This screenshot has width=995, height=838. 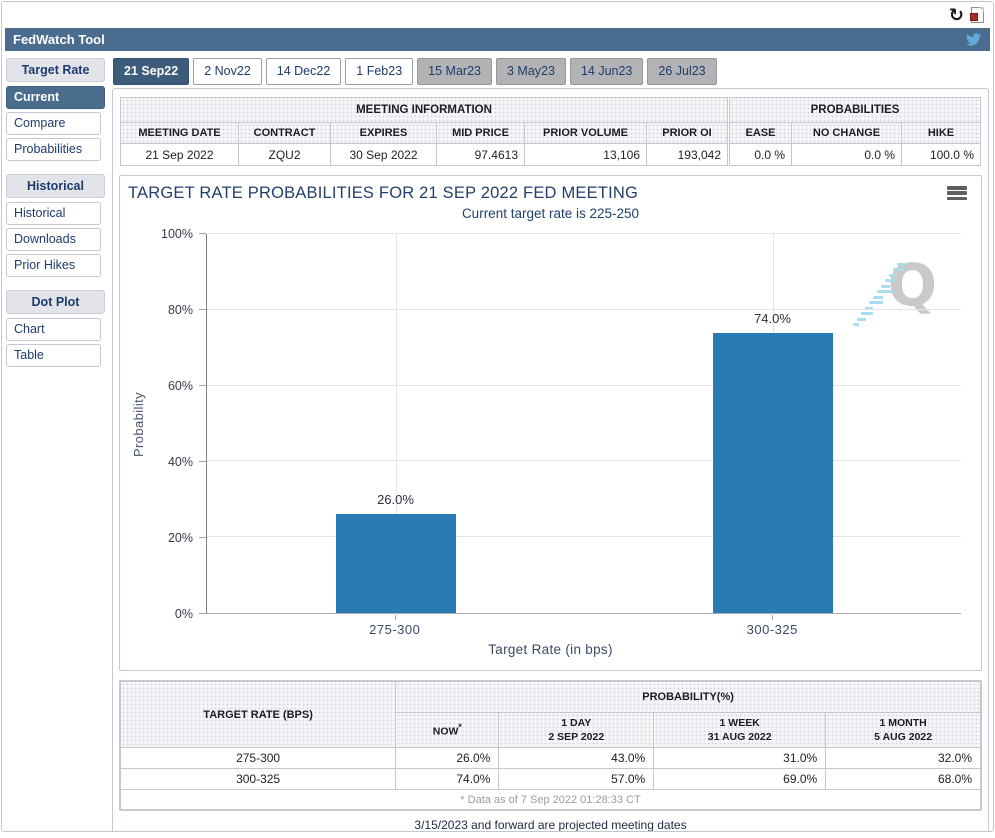 I want to click on mid-price-value: 97.4613, so click(x=480, y=154).